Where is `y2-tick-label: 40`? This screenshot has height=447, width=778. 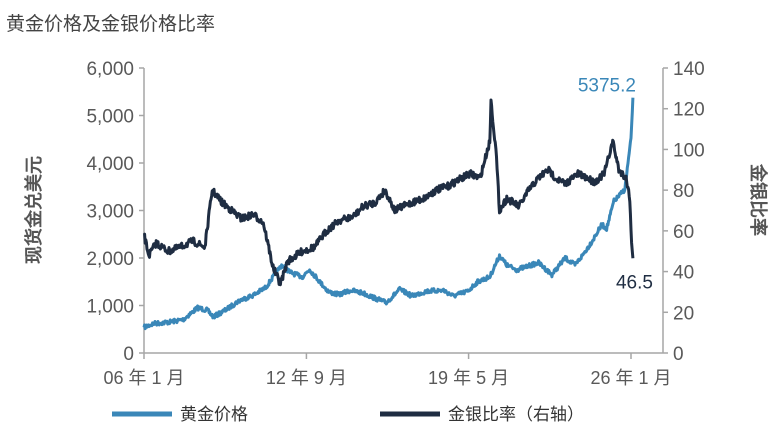 y2-tick-label: 40 is located at coordinates (683, 273).